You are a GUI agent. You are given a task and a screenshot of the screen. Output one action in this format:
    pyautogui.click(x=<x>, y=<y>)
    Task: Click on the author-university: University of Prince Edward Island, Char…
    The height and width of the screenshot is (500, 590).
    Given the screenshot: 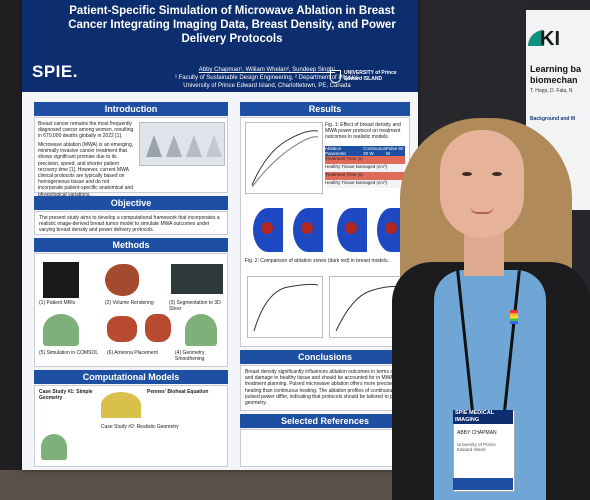 What is the action you would take?
    pyautogui.click(x=267, y=86)
    